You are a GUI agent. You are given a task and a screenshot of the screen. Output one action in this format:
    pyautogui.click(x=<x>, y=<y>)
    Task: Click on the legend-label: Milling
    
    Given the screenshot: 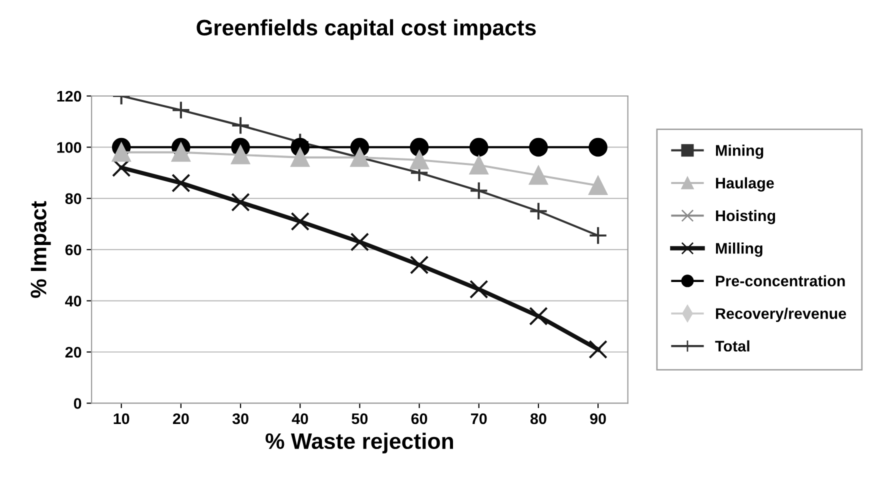 What is the action you would take?
    pyautogui.click(x=739, y=249)
    